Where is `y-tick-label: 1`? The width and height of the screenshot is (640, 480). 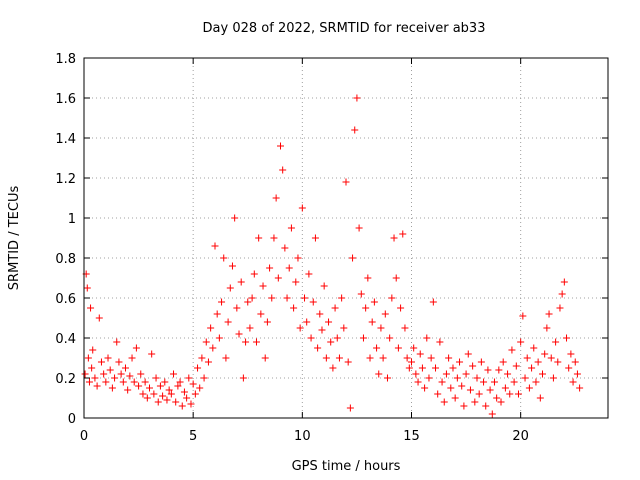
y-tick-label: 1 is located at coordinates (72, 219).